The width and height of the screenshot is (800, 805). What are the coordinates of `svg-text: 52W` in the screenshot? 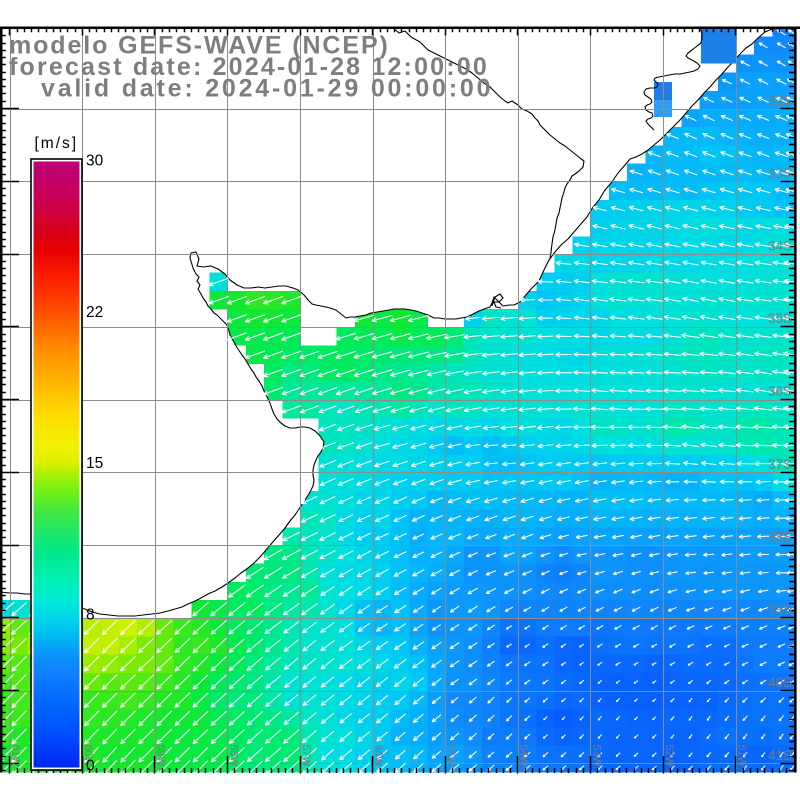 It's located at (669, 756).